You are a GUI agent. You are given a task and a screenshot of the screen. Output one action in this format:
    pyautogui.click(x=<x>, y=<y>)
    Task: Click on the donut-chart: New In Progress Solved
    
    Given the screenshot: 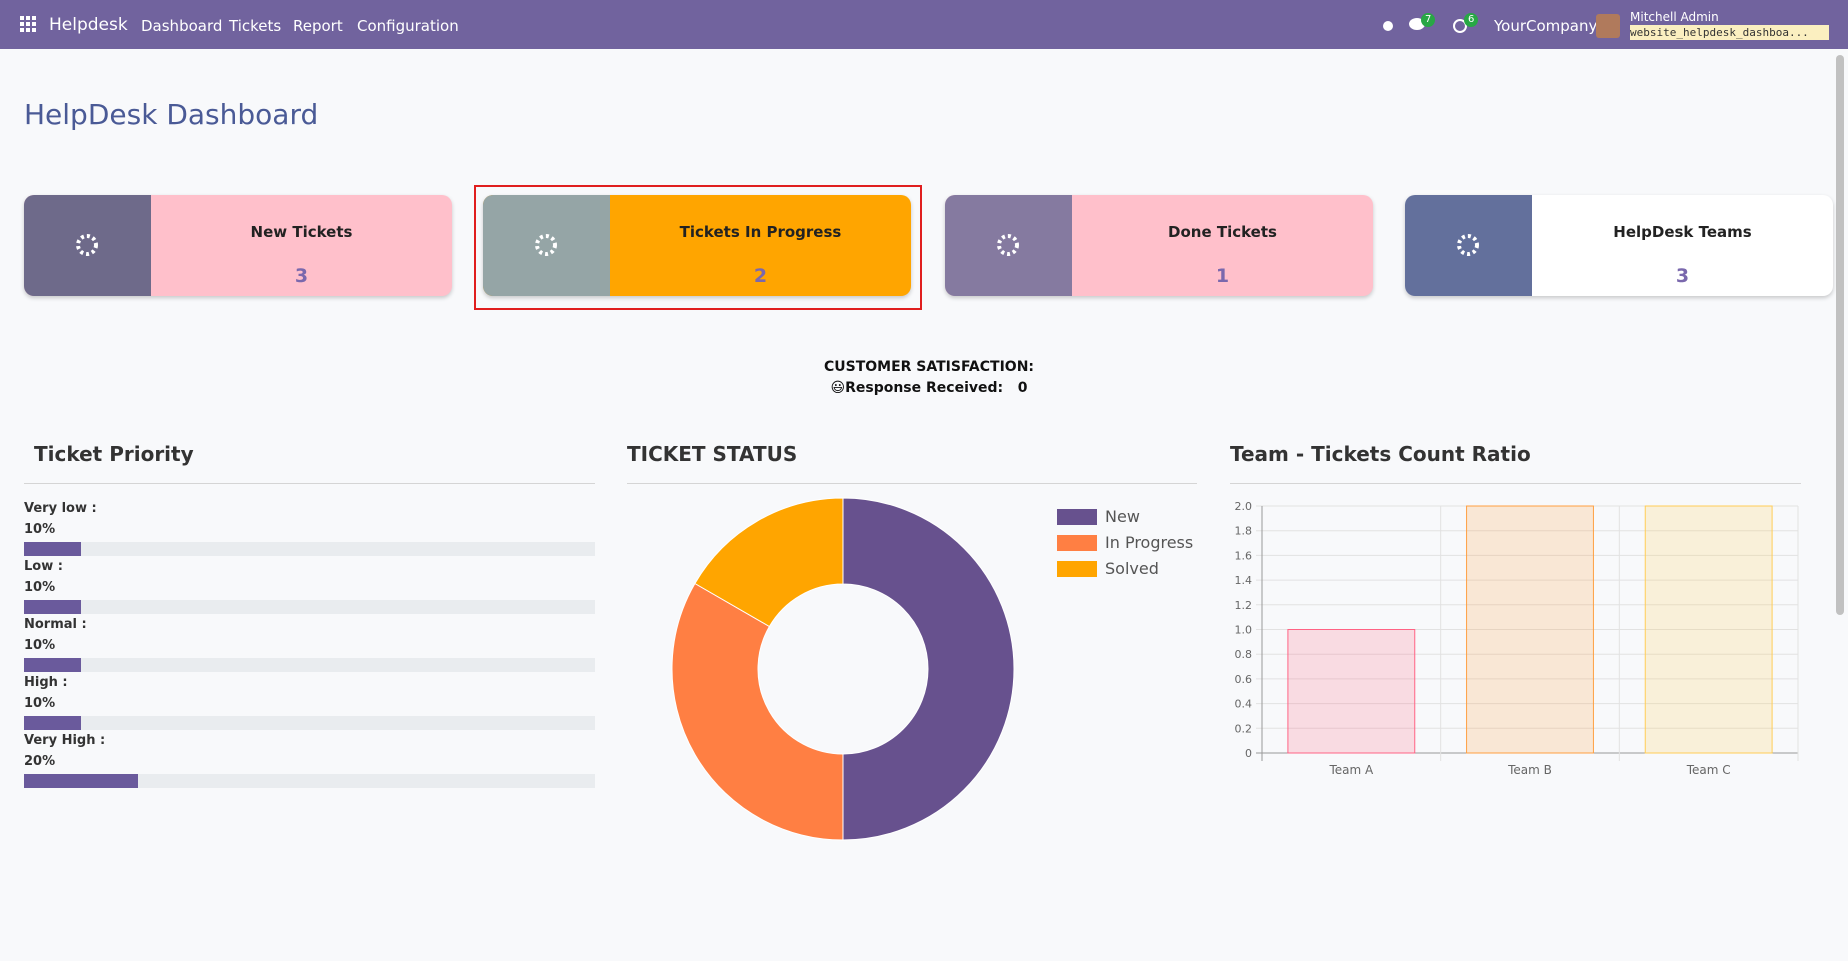 What is the action you would take?
    pyautogui.click(x=932, y=669)
    